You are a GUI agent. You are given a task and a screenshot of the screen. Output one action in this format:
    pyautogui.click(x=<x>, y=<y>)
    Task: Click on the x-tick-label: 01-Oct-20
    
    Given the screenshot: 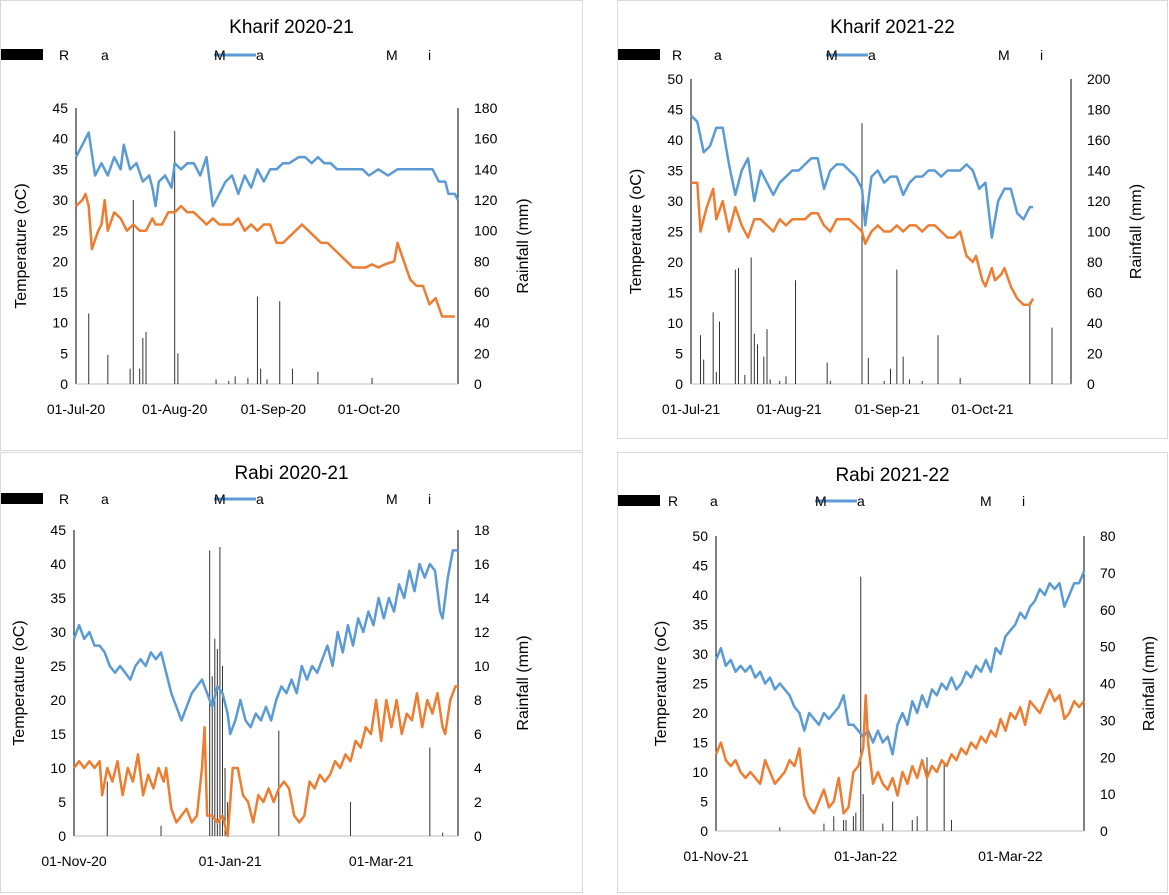 What is the action you would take?
    pyautogui.click(x=369, y=409)
    